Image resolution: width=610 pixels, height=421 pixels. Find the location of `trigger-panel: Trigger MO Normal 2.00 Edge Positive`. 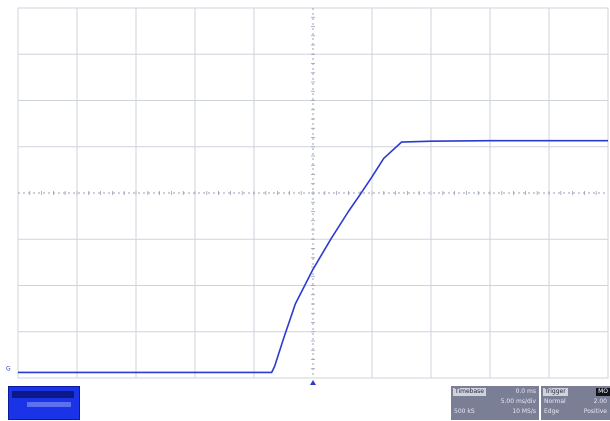

trigger-panel: Trigger MO Normal 2.00 Edge Positive is located at coordinates (575, 403).